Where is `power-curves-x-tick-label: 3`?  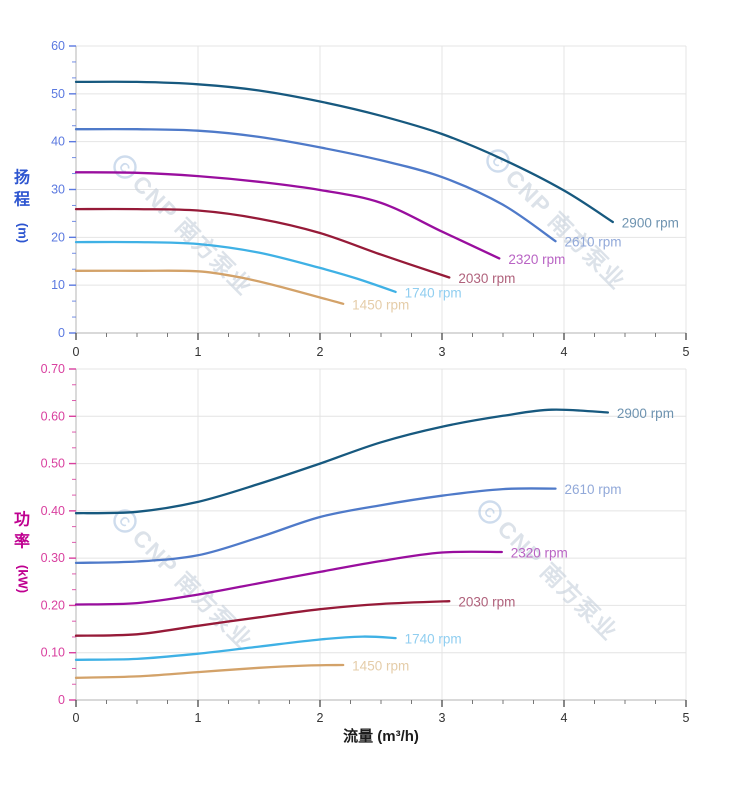 power-curves-x-tick-label: 3 is located at coordinates (442, 718).